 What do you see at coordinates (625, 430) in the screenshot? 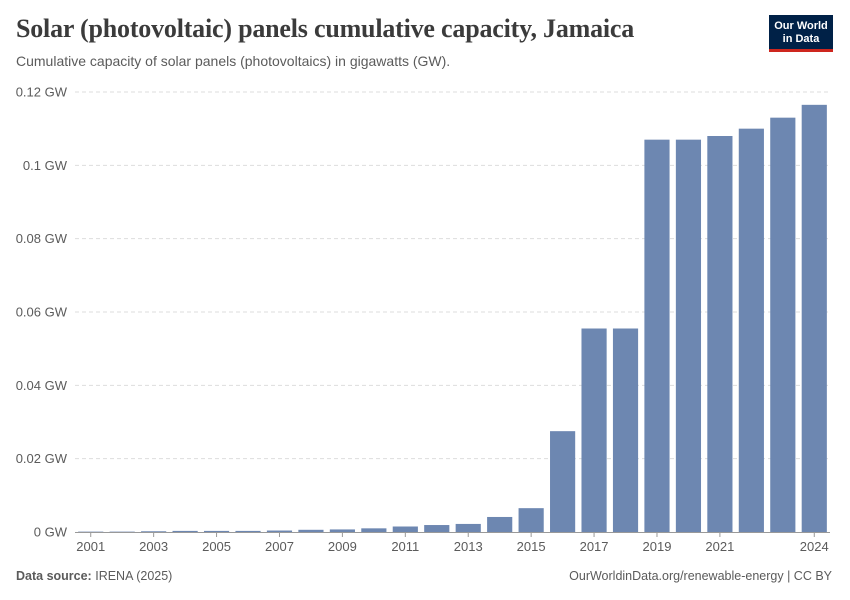
I see `bar-2018` at bounding box center [625, 430].